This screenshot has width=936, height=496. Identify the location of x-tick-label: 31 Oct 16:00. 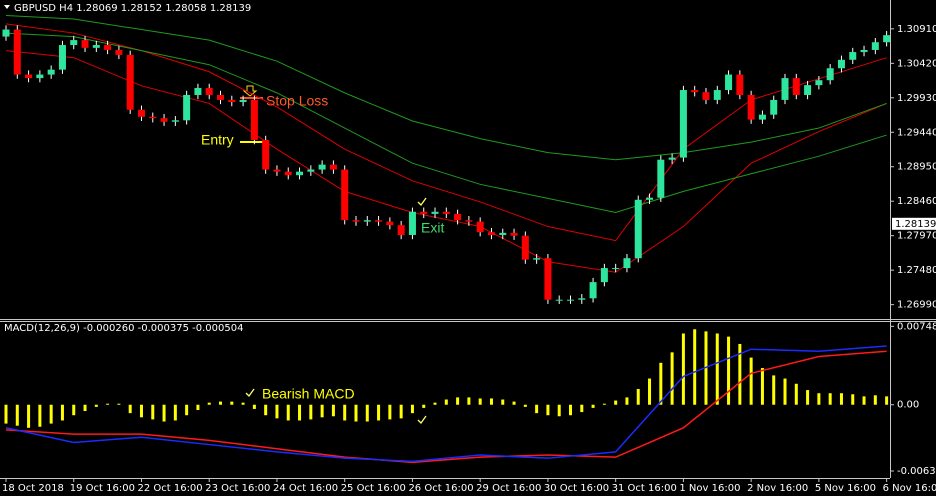
(644, 488).